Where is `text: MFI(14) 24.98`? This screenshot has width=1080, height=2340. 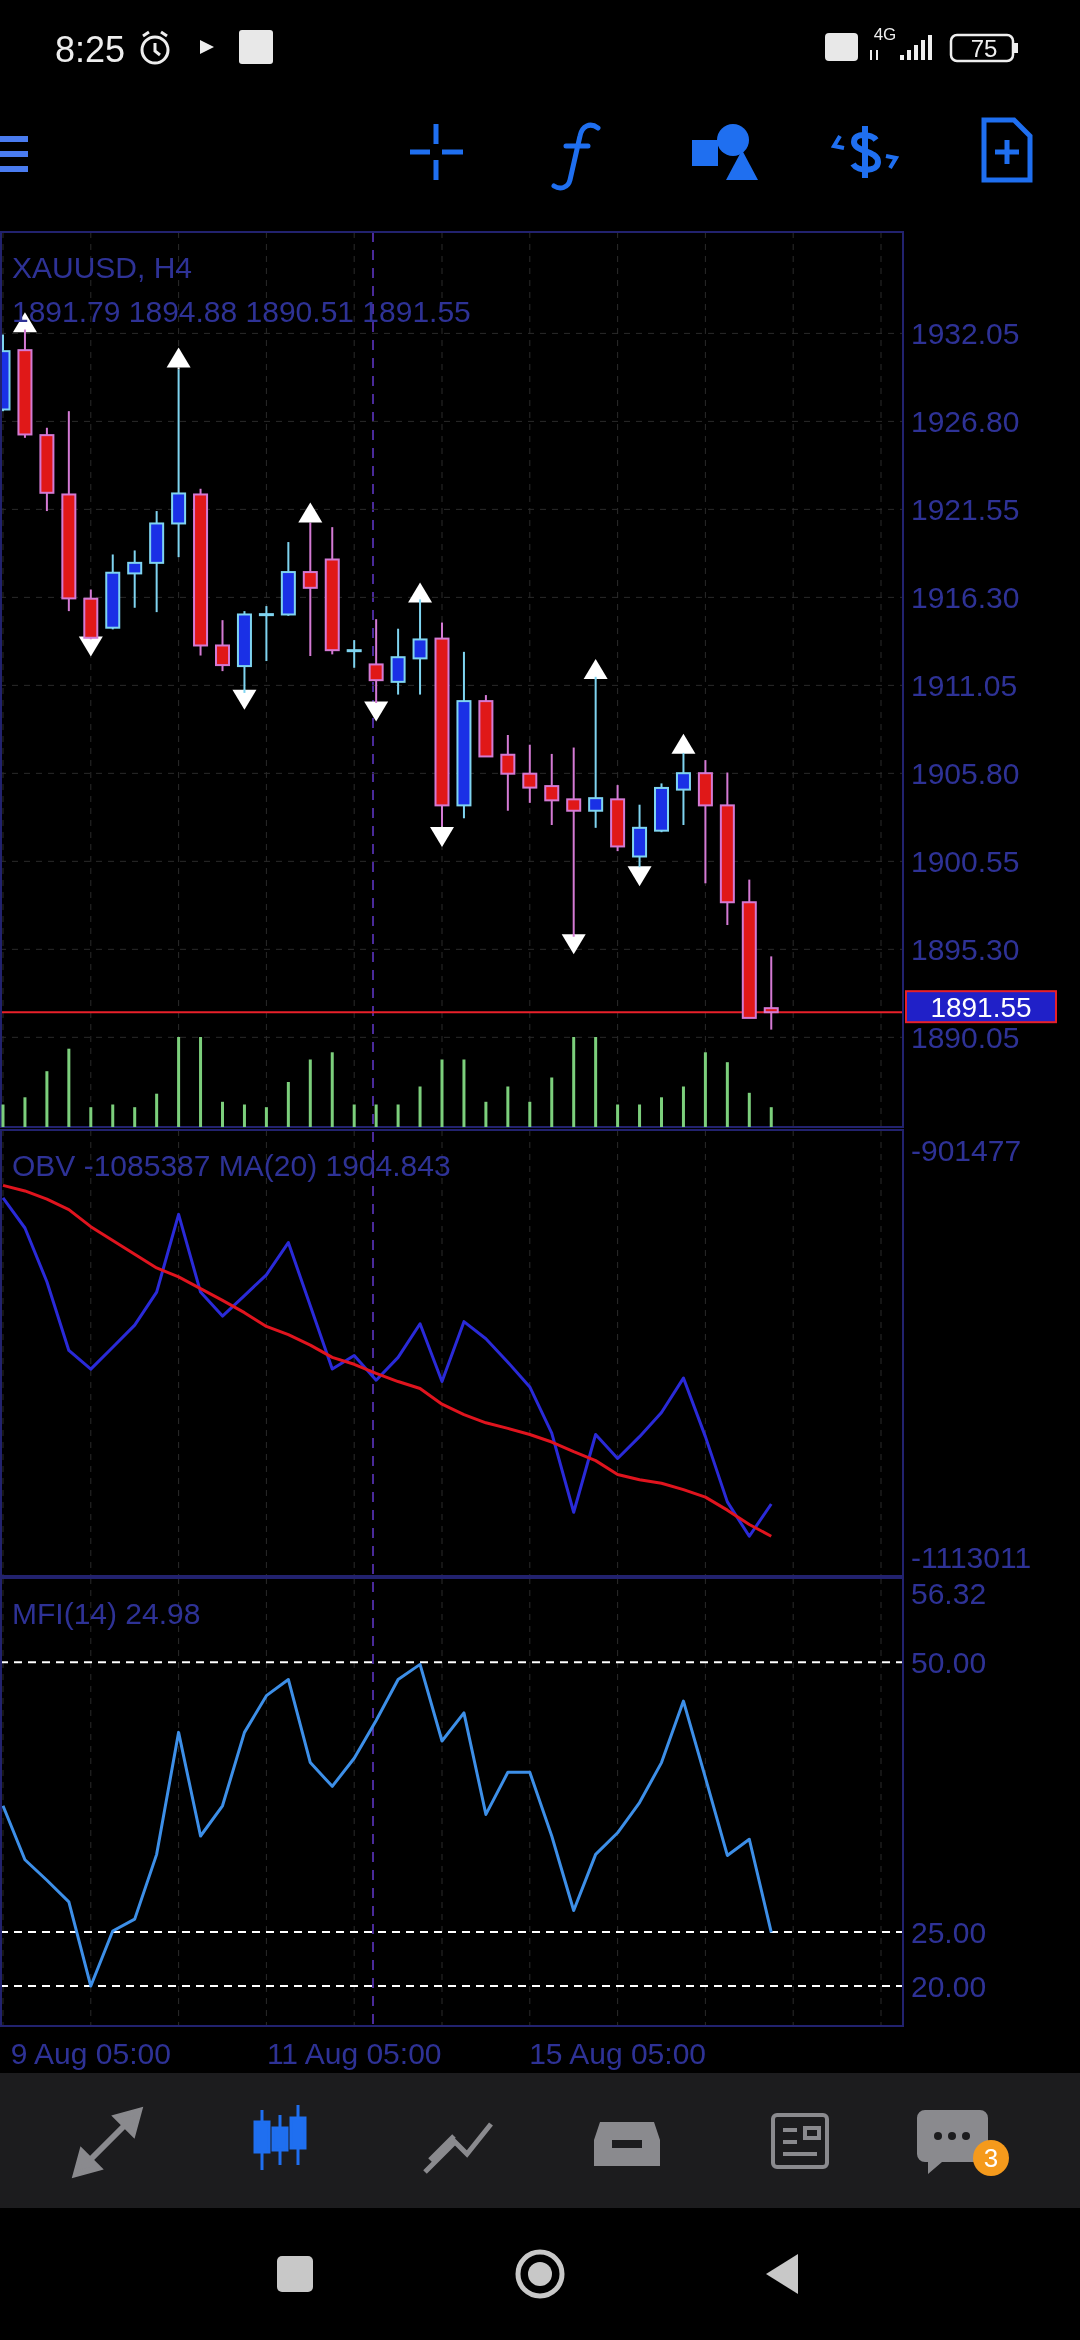
text: MFI(14) 24.98 is located at coordinates (106, 1613).